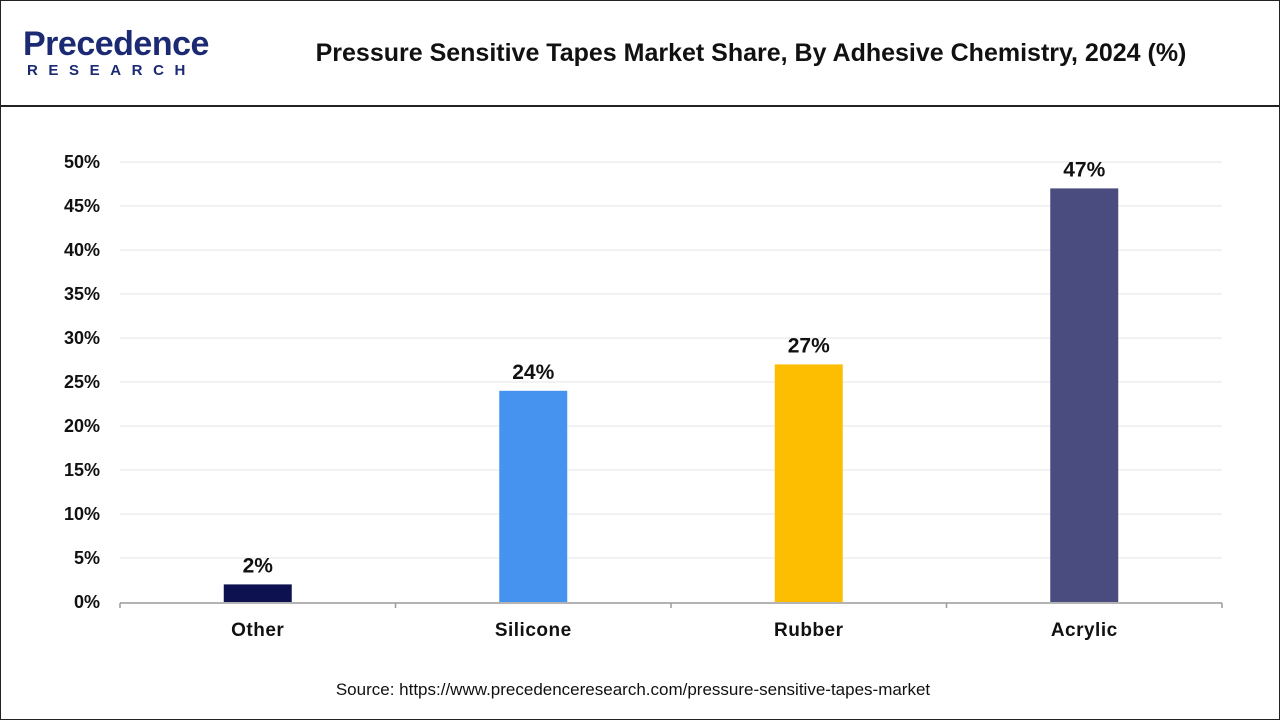  I want to click on y-tick-label: 50%, so click(82, 162).